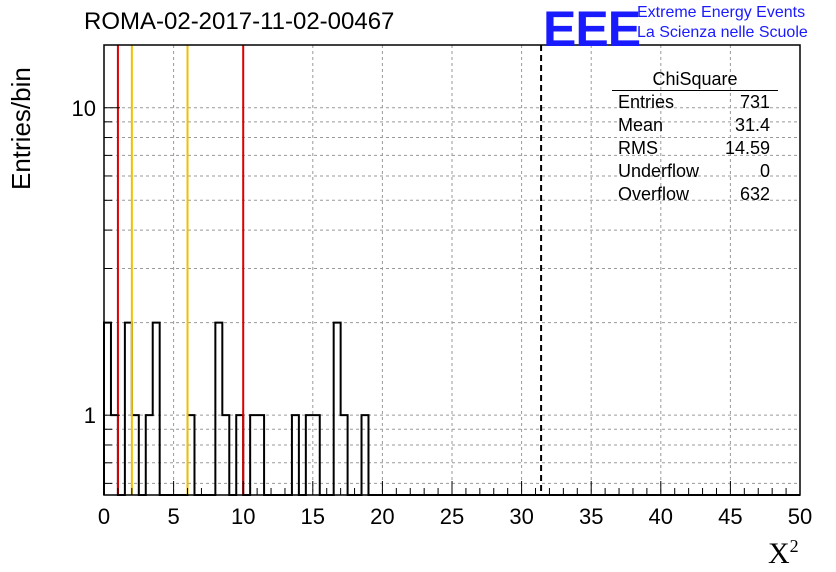  Describe the element at coordinates (641, 125) in the screenshot. I see `stats-label: Mean` at that location.